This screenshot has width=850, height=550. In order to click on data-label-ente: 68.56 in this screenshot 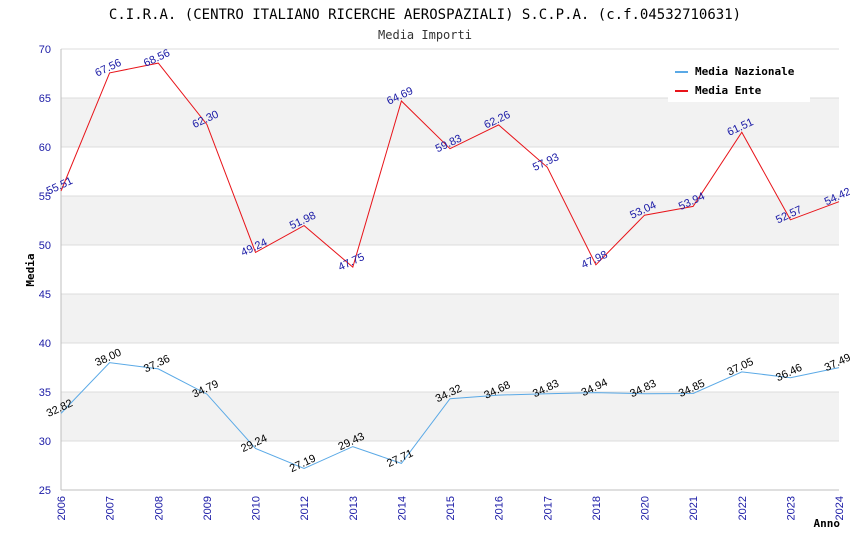, I will do `click(157, 58)`.